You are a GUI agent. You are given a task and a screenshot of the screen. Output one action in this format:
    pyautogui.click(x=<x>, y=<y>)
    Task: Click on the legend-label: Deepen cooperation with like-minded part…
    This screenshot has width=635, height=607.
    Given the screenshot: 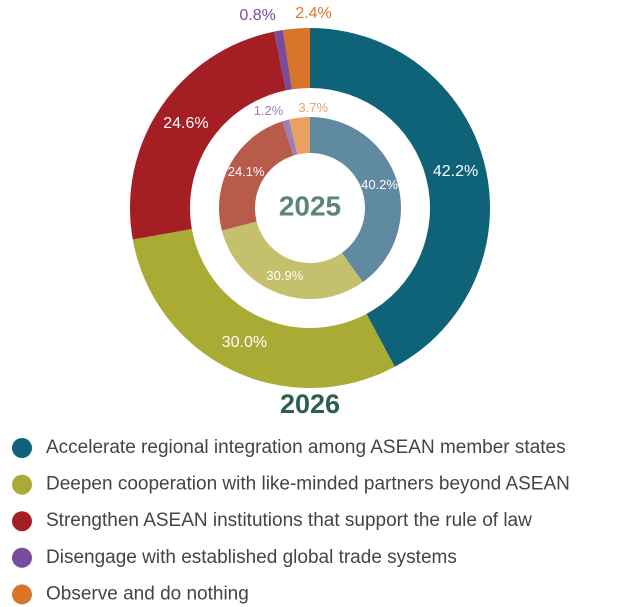 What is the action you would take?
    pyautogui.click(x=308, y=484)
    